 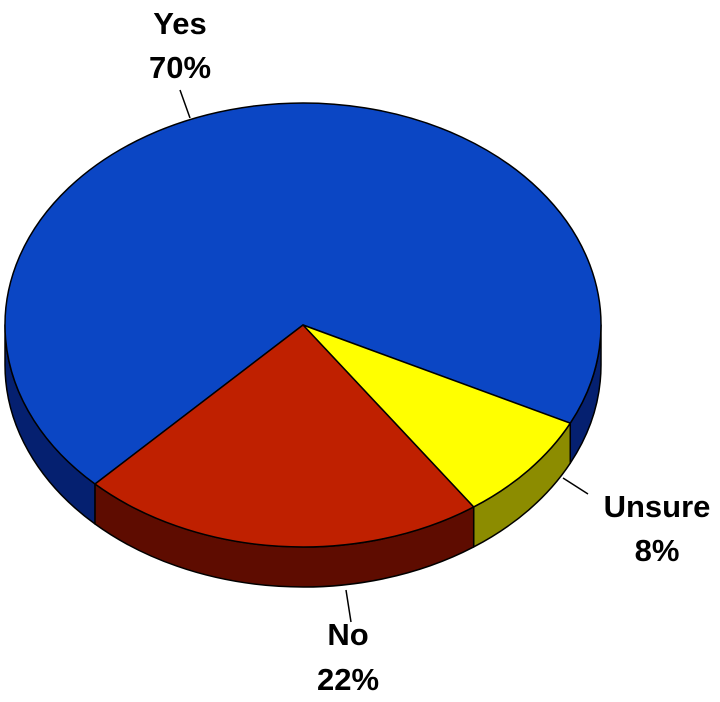 What do you see at coordinates (347, 634) in the screenshot?
I see `slice-label-no-name: No` at bounding box center [347, 634].